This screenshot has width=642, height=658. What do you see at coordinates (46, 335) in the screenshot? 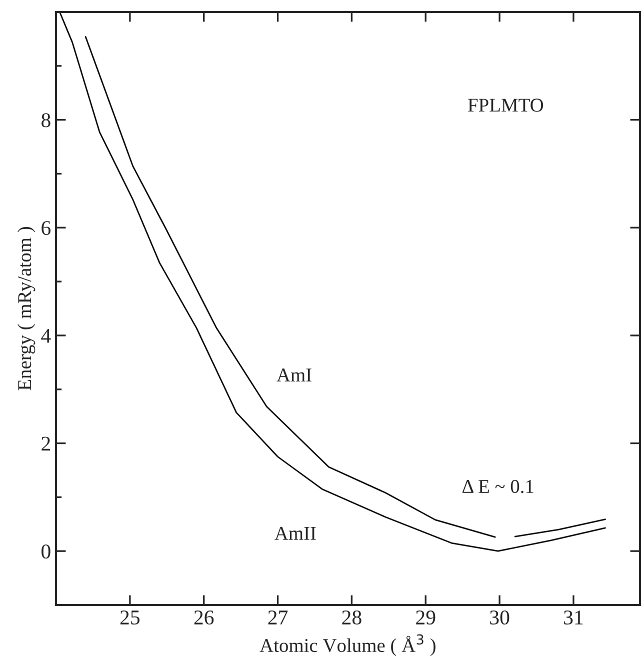
I see `y-tick-label: 4` at bounding box center [46, 335].